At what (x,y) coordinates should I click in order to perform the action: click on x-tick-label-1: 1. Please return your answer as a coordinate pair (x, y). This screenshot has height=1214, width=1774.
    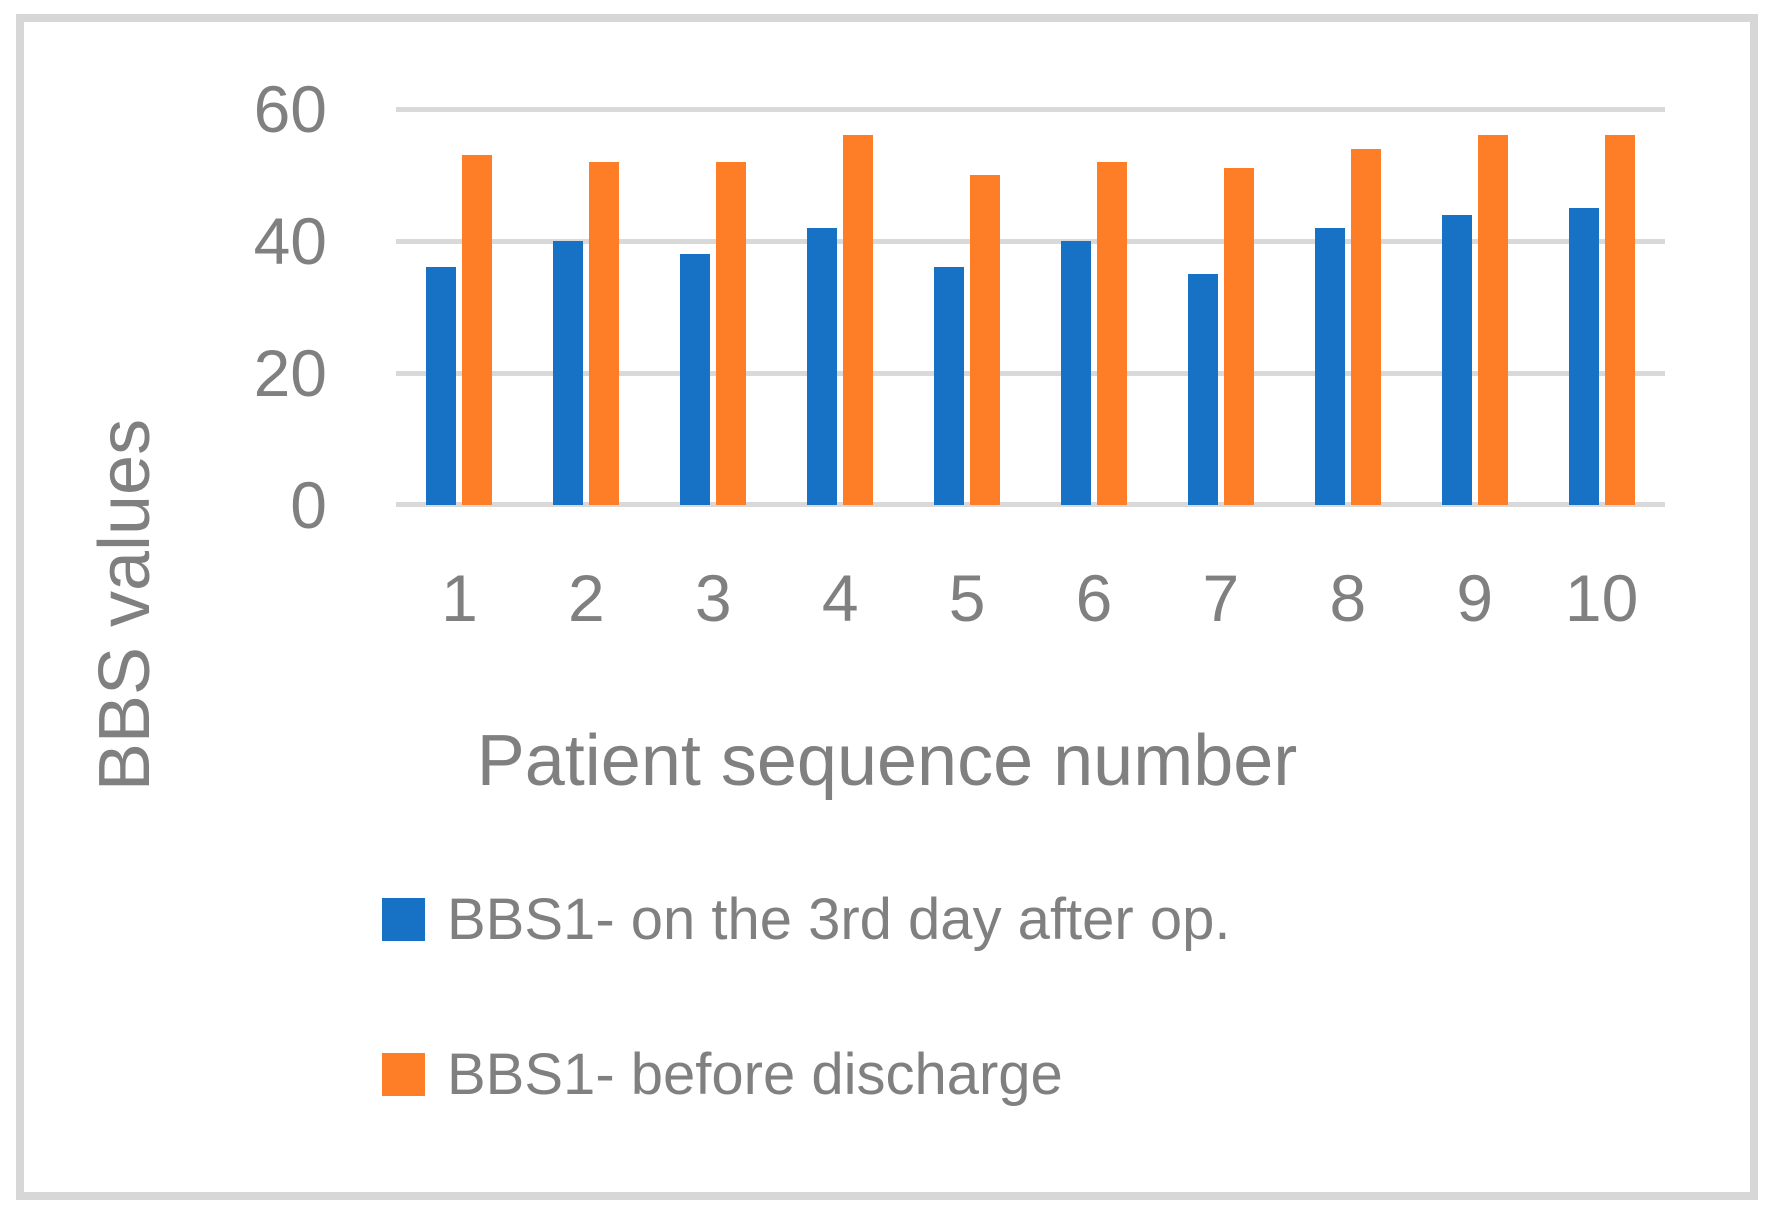
    Looking at the image, I should click on (459, 598).